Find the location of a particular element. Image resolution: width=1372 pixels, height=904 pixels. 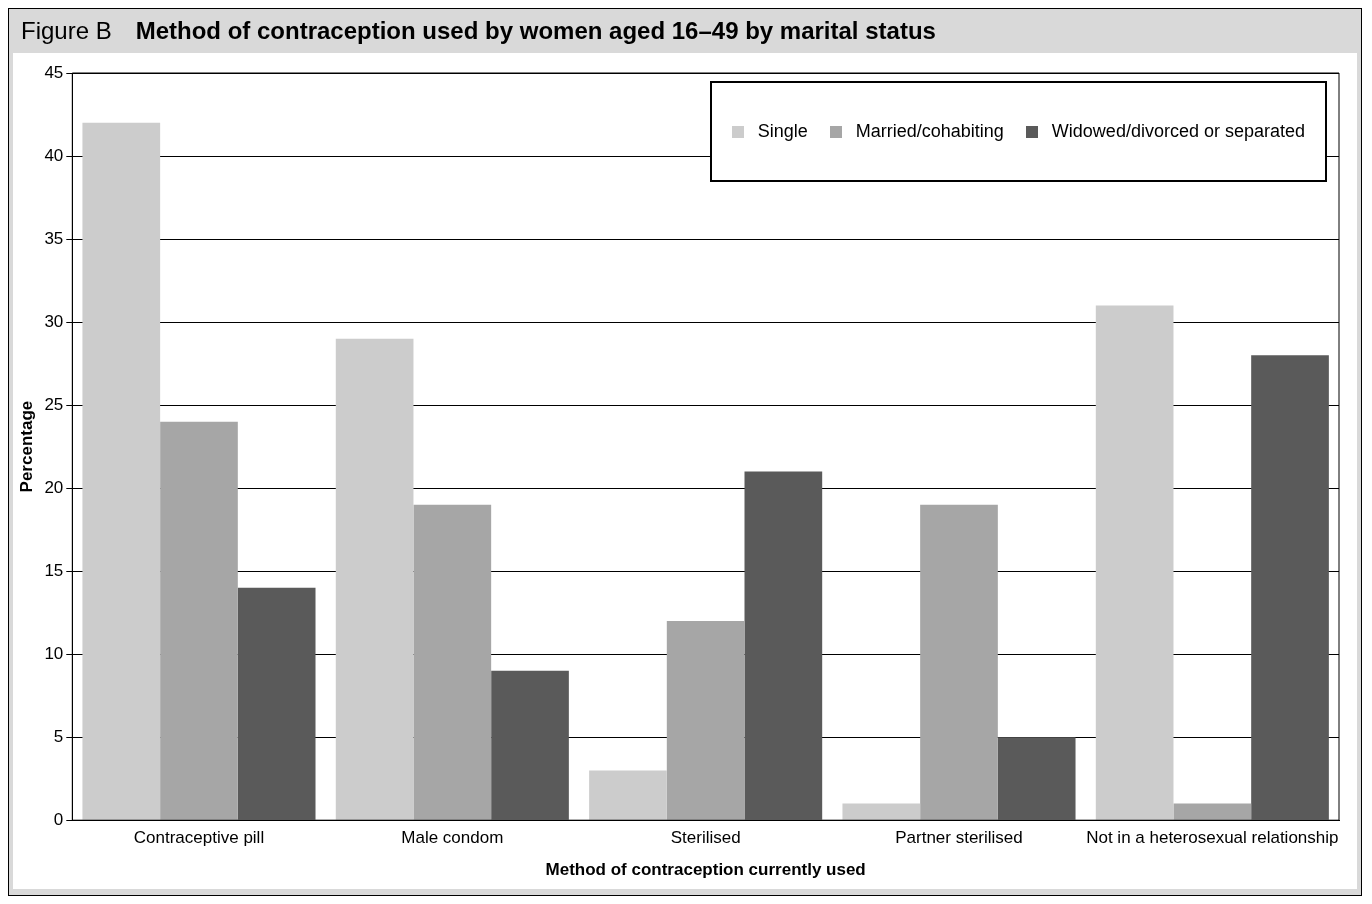

y-tick-label: 30 is located at coordinates (54, 321).